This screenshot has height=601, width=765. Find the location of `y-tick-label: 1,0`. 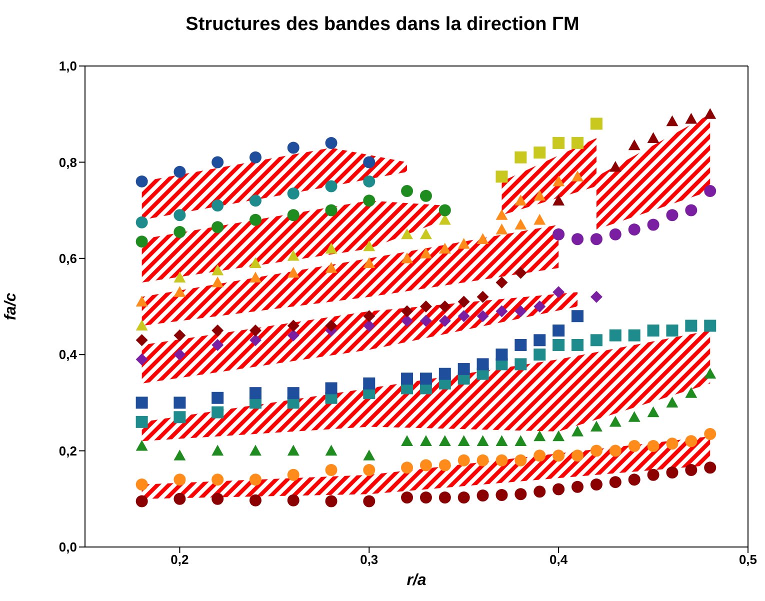

y-tick-label: 1,0 is located at coordinates (67, 66).